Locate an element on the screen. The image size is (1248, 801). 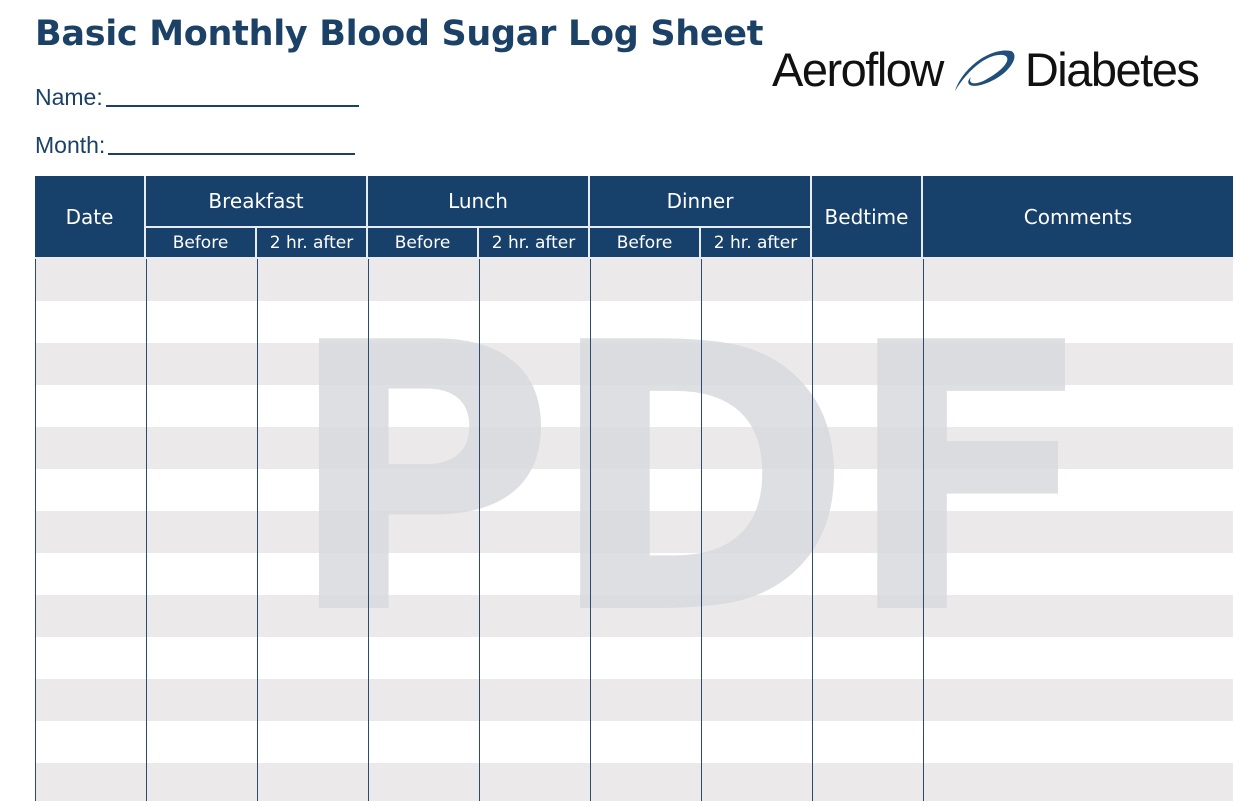
page-title: Basic Monthly Blood Sugar Log Sheet is located at coordinates (399, 34).